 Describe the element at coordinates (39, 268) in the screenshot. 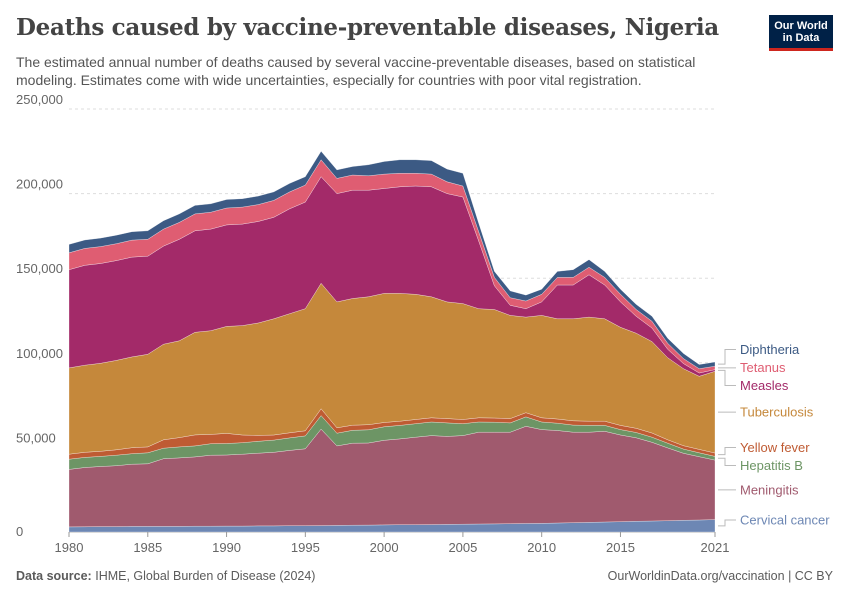

I see `y-tick-label: 150,000` at that location.